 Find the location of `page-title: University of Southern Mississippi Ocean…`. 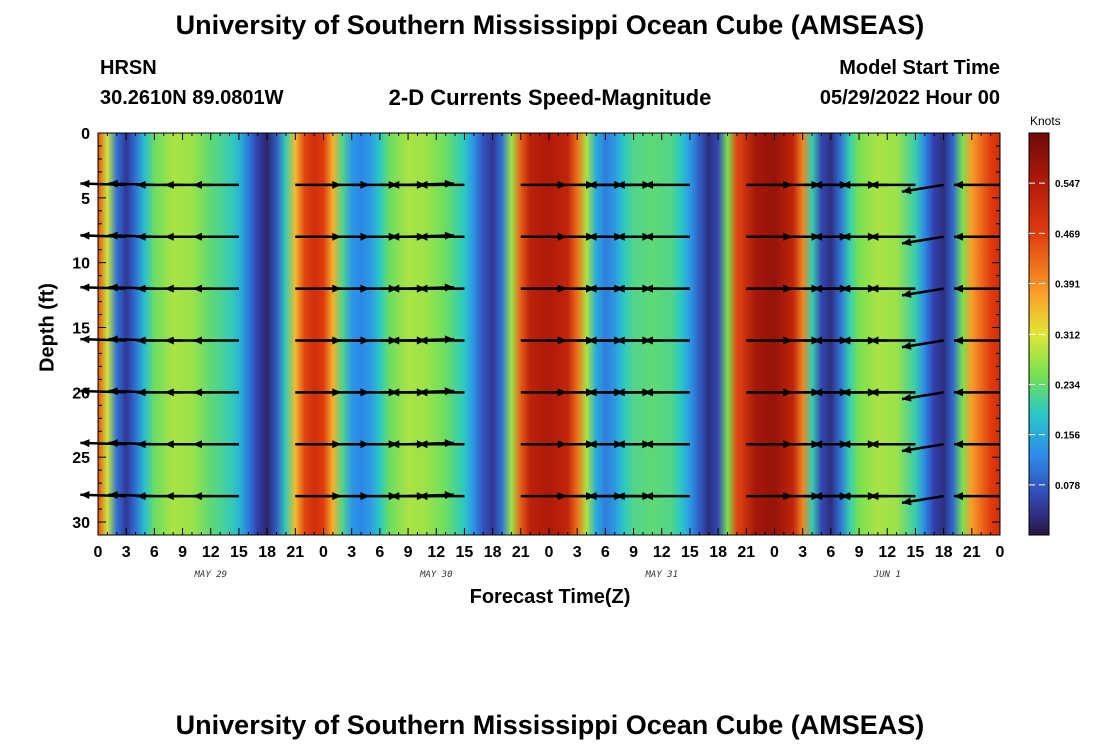

page-title: University of Southern Mississippi Ocean… is located at coordinates (550, 25).